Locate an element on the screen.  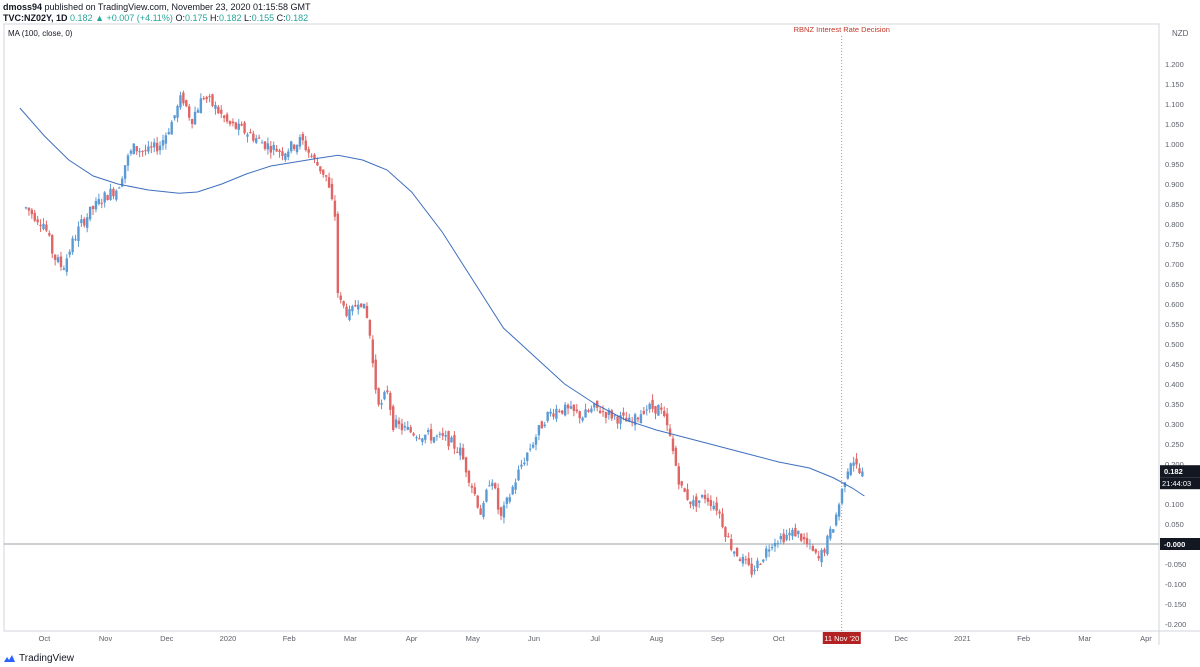
close-value: 0.182 is located at coordinates (297, 18).